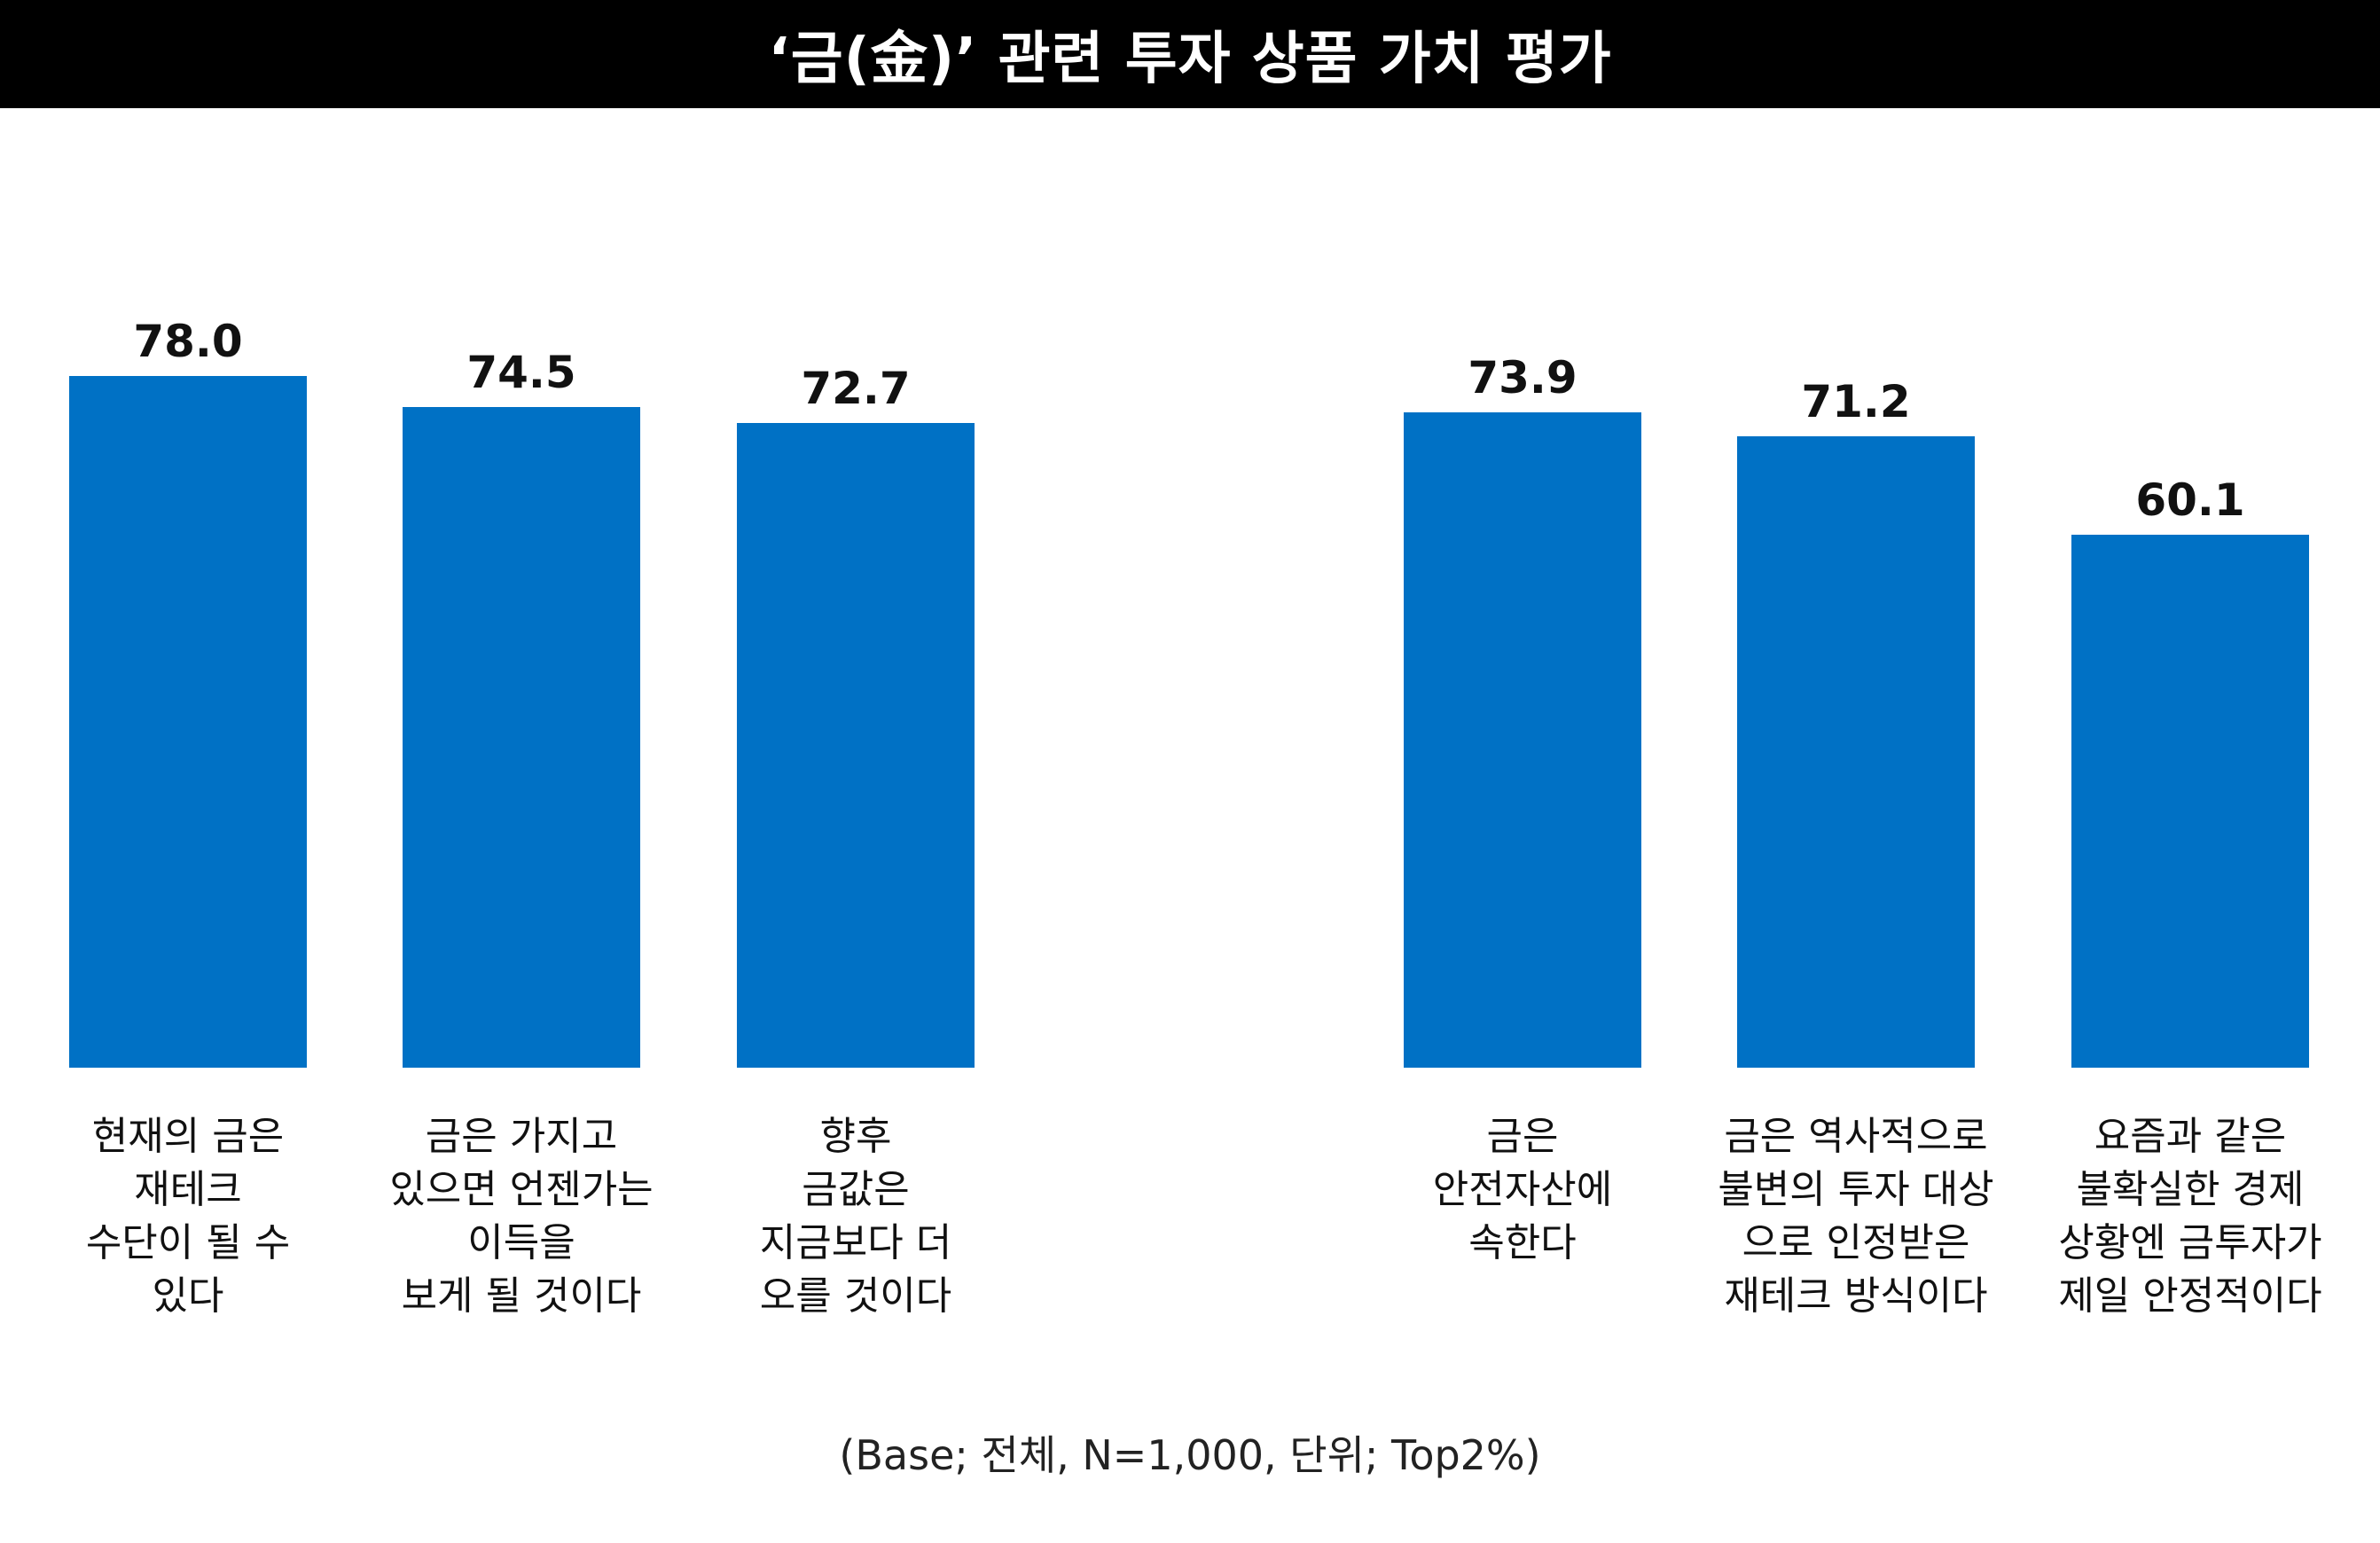 This screenshot has width=2380, height=1543. I want to click on value-label-4: 73.9, so click(1522, 377).